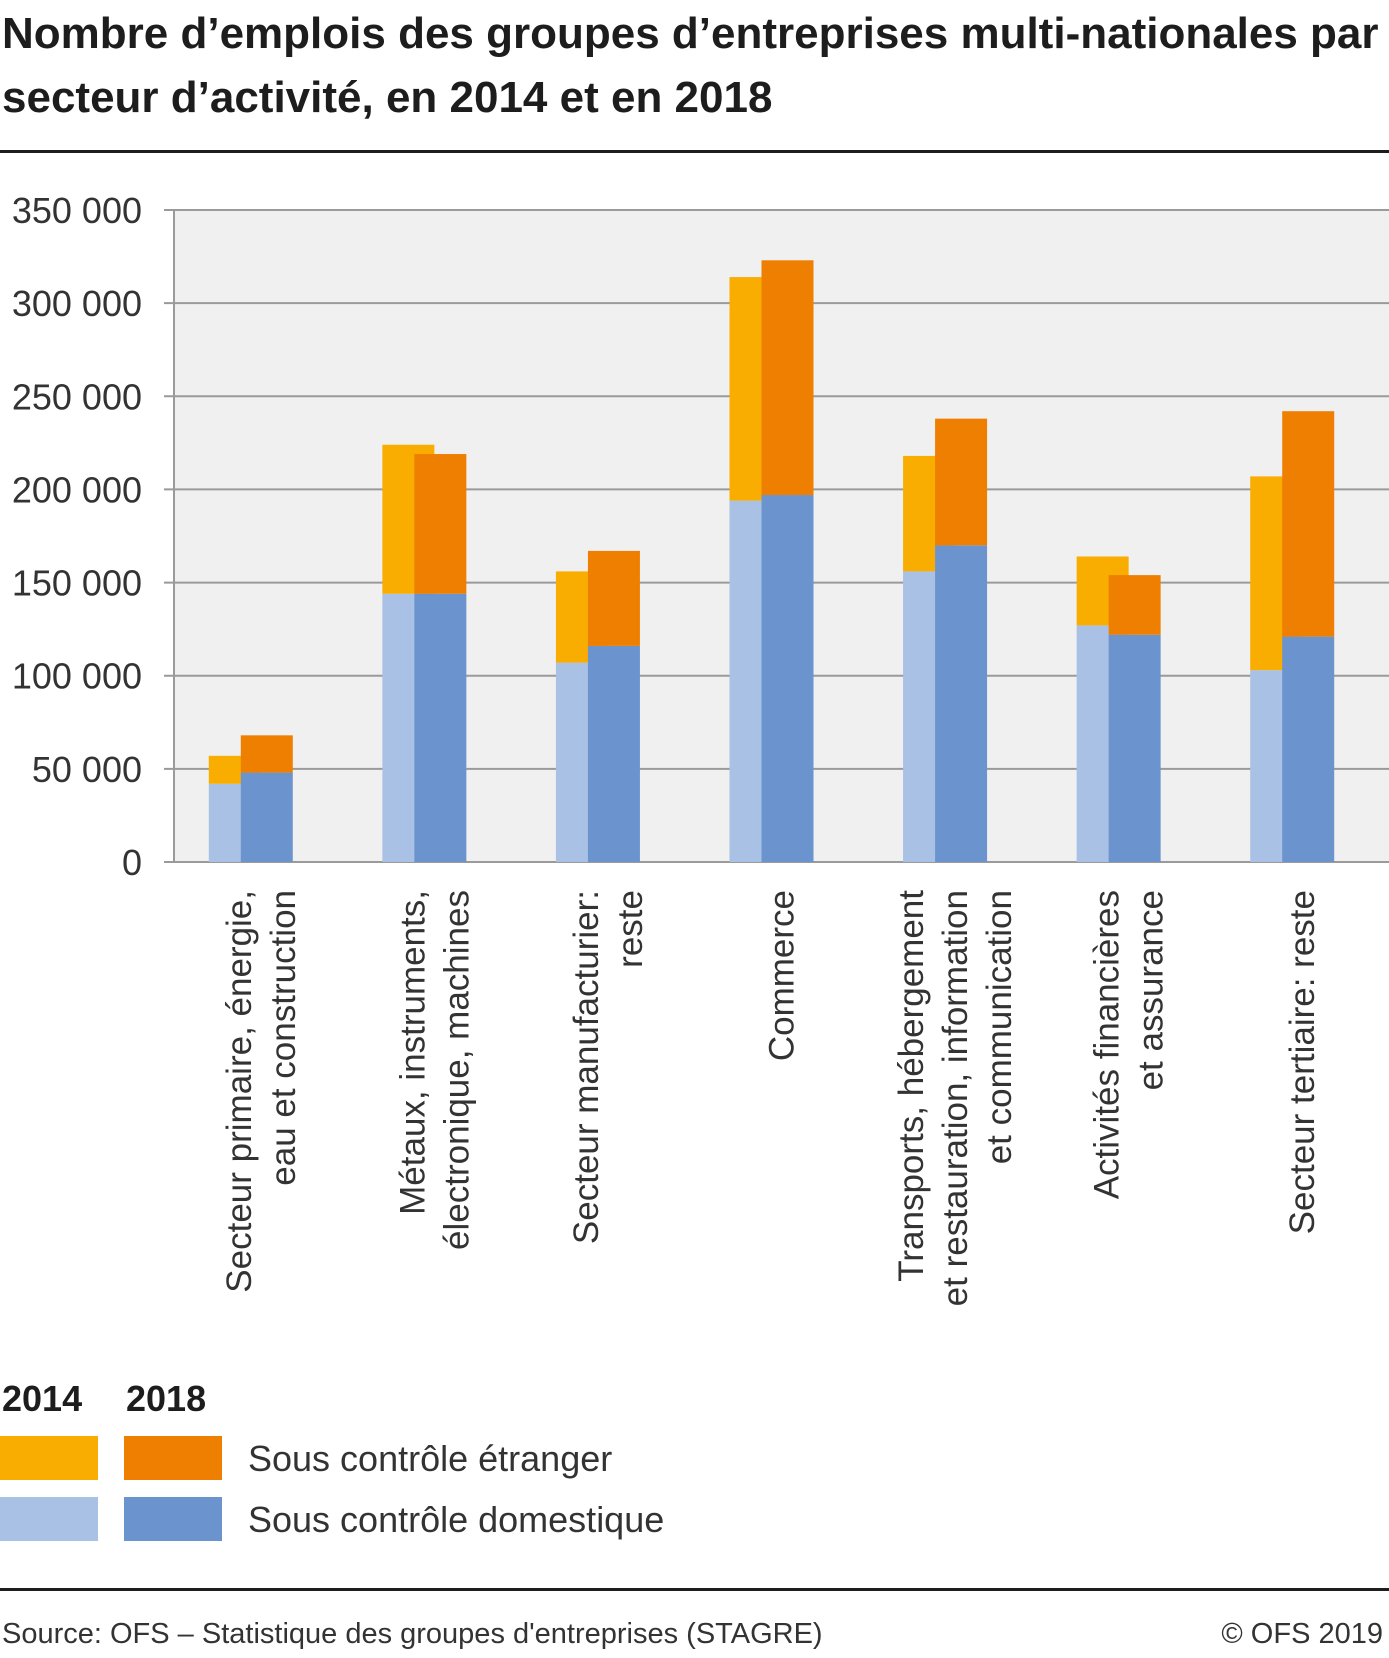 The image size is (1389, 1658). Describe the element at coordinates (1107, 1044) in the screenshot. I see `x-category-label: Activités financières` at that location.